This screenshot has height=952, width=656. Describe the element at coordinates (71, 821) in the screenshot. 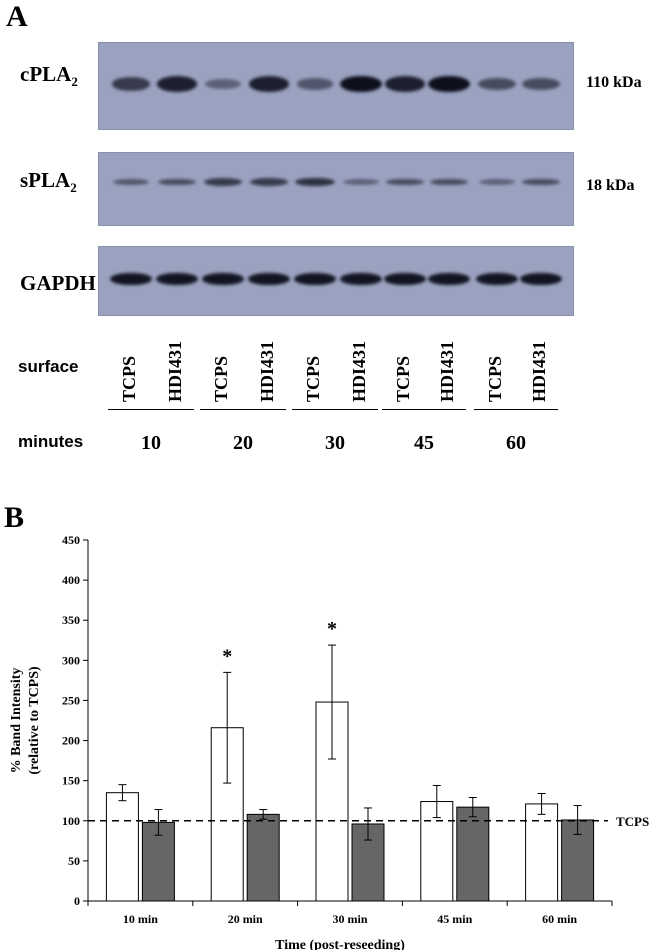

I see `y-tick-label: 100` at that location.